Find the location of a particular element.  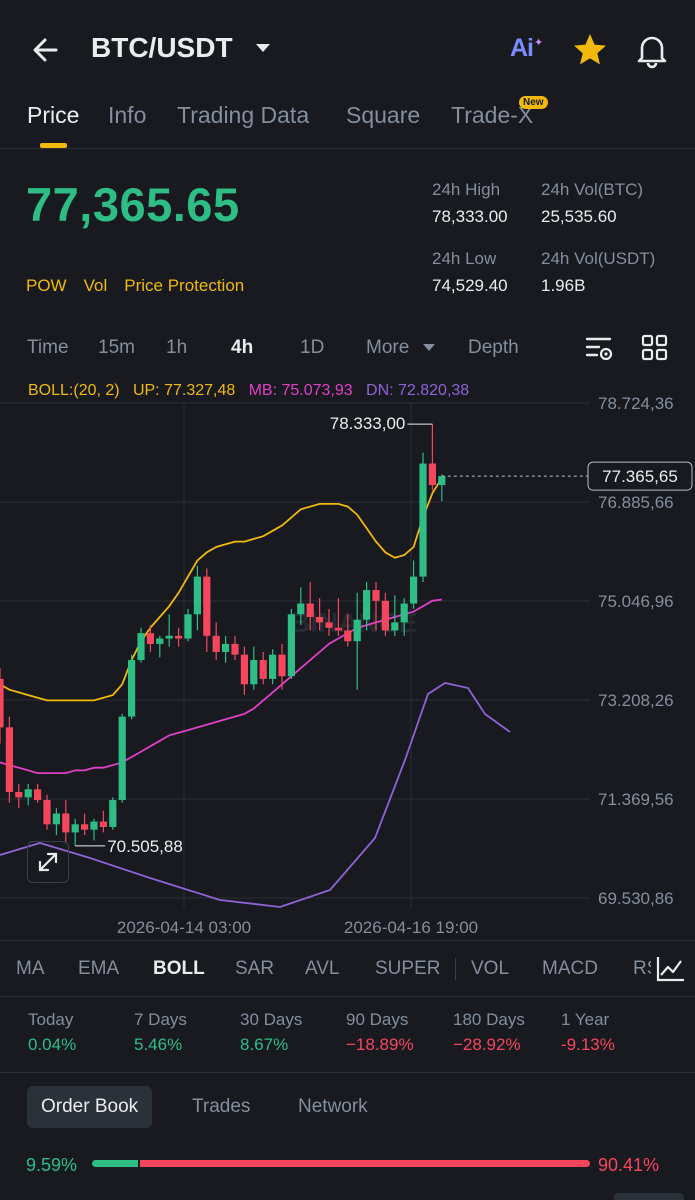

lower-band-line is located at coordinates (255, 795).